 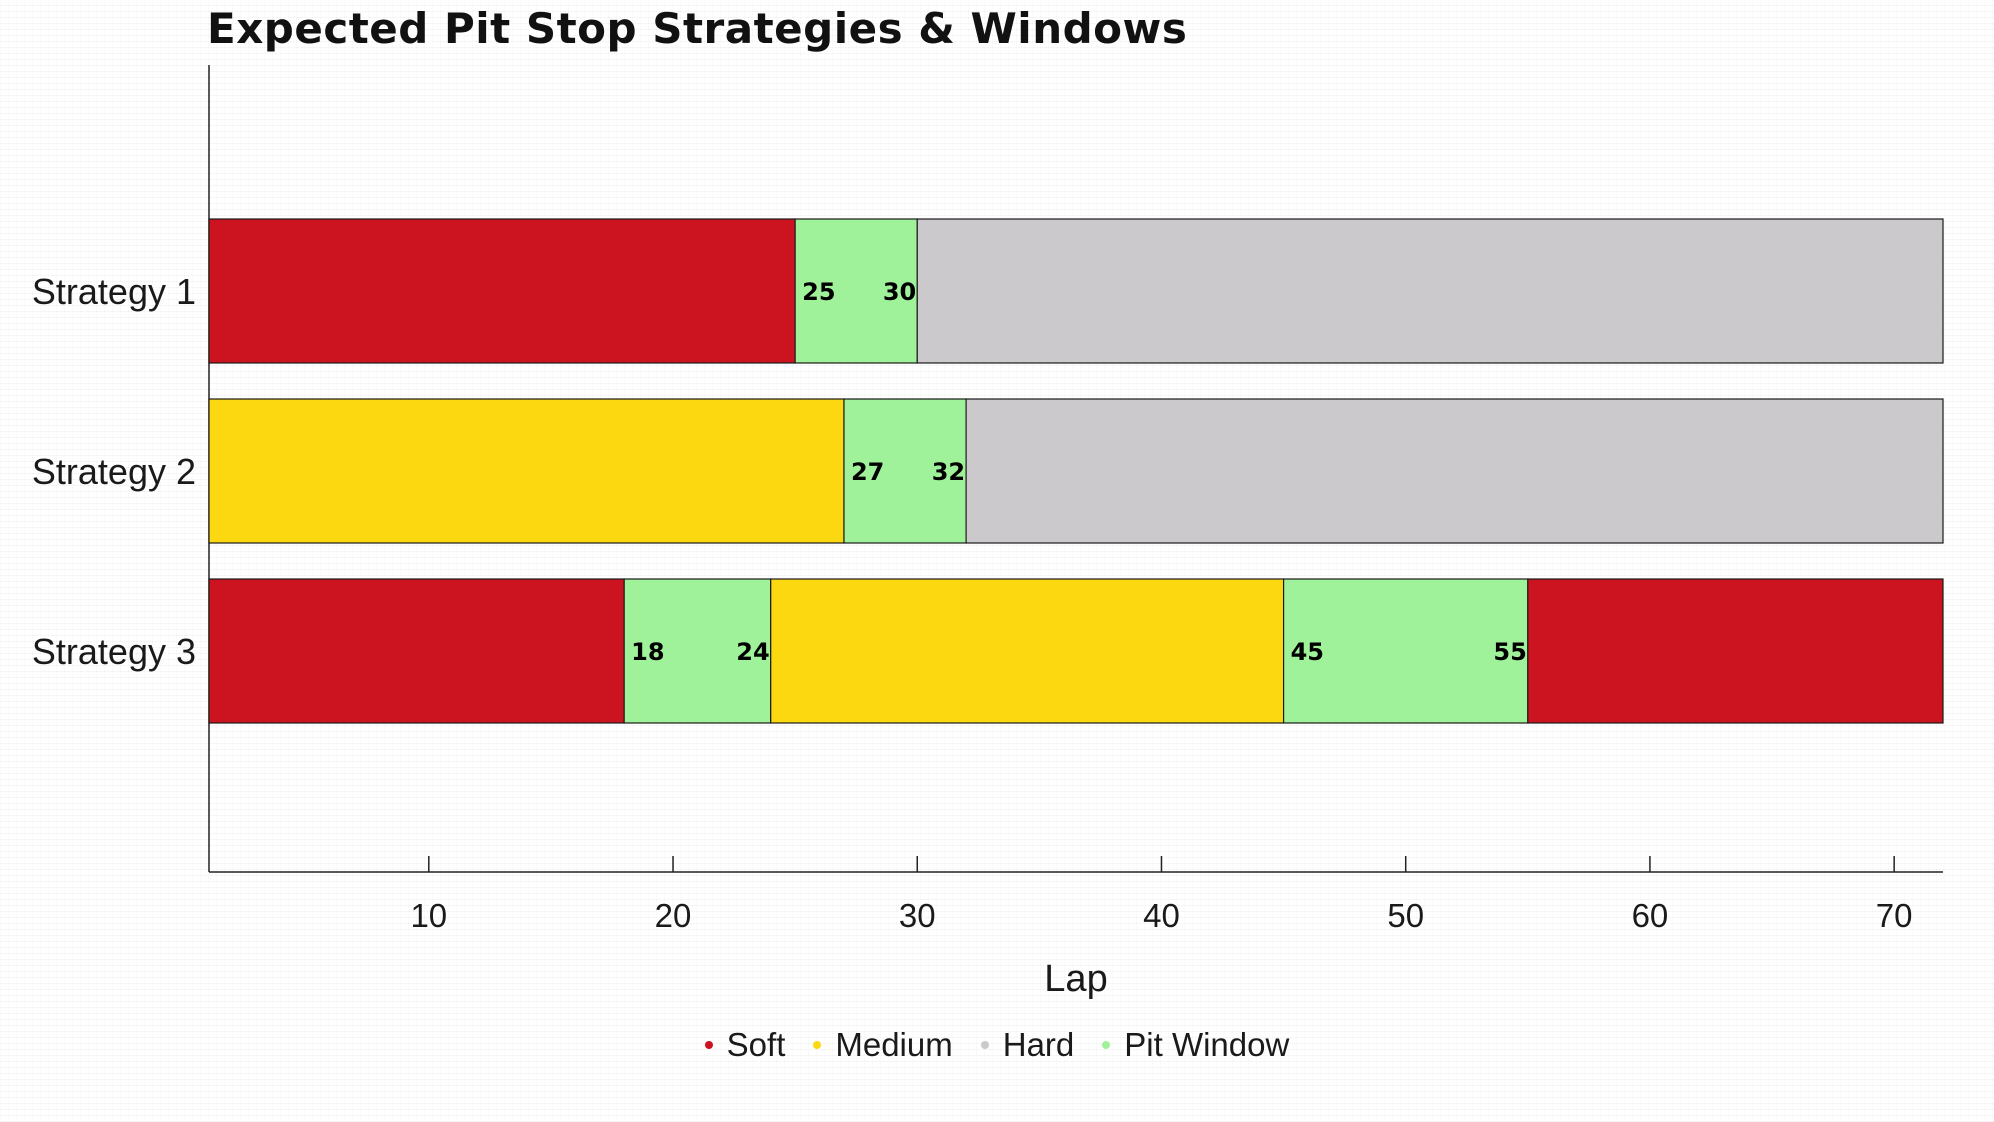 I want to click on window-start-label: 25, so click(x=818, y=292).